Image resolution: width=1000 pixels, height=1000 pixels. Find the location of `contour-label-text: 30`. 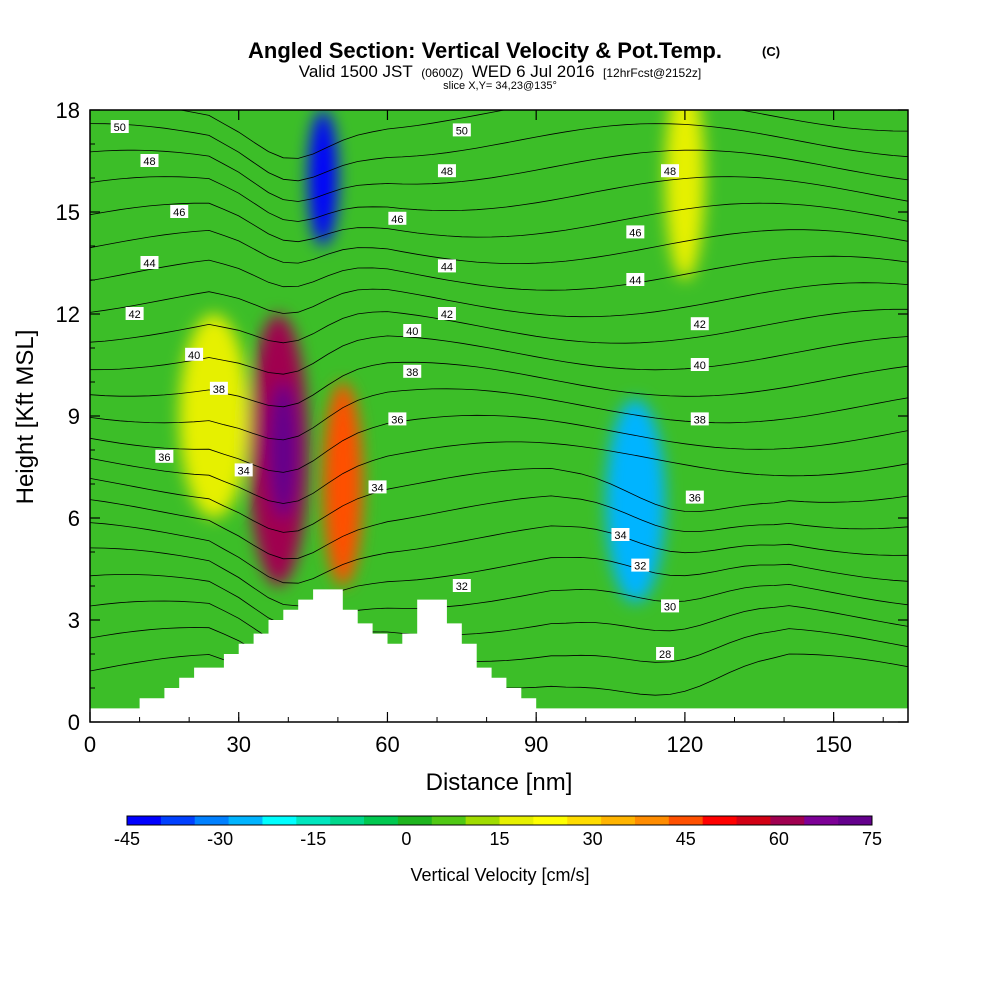

contour-label-text: 30 is located at coordinates (670, 607).